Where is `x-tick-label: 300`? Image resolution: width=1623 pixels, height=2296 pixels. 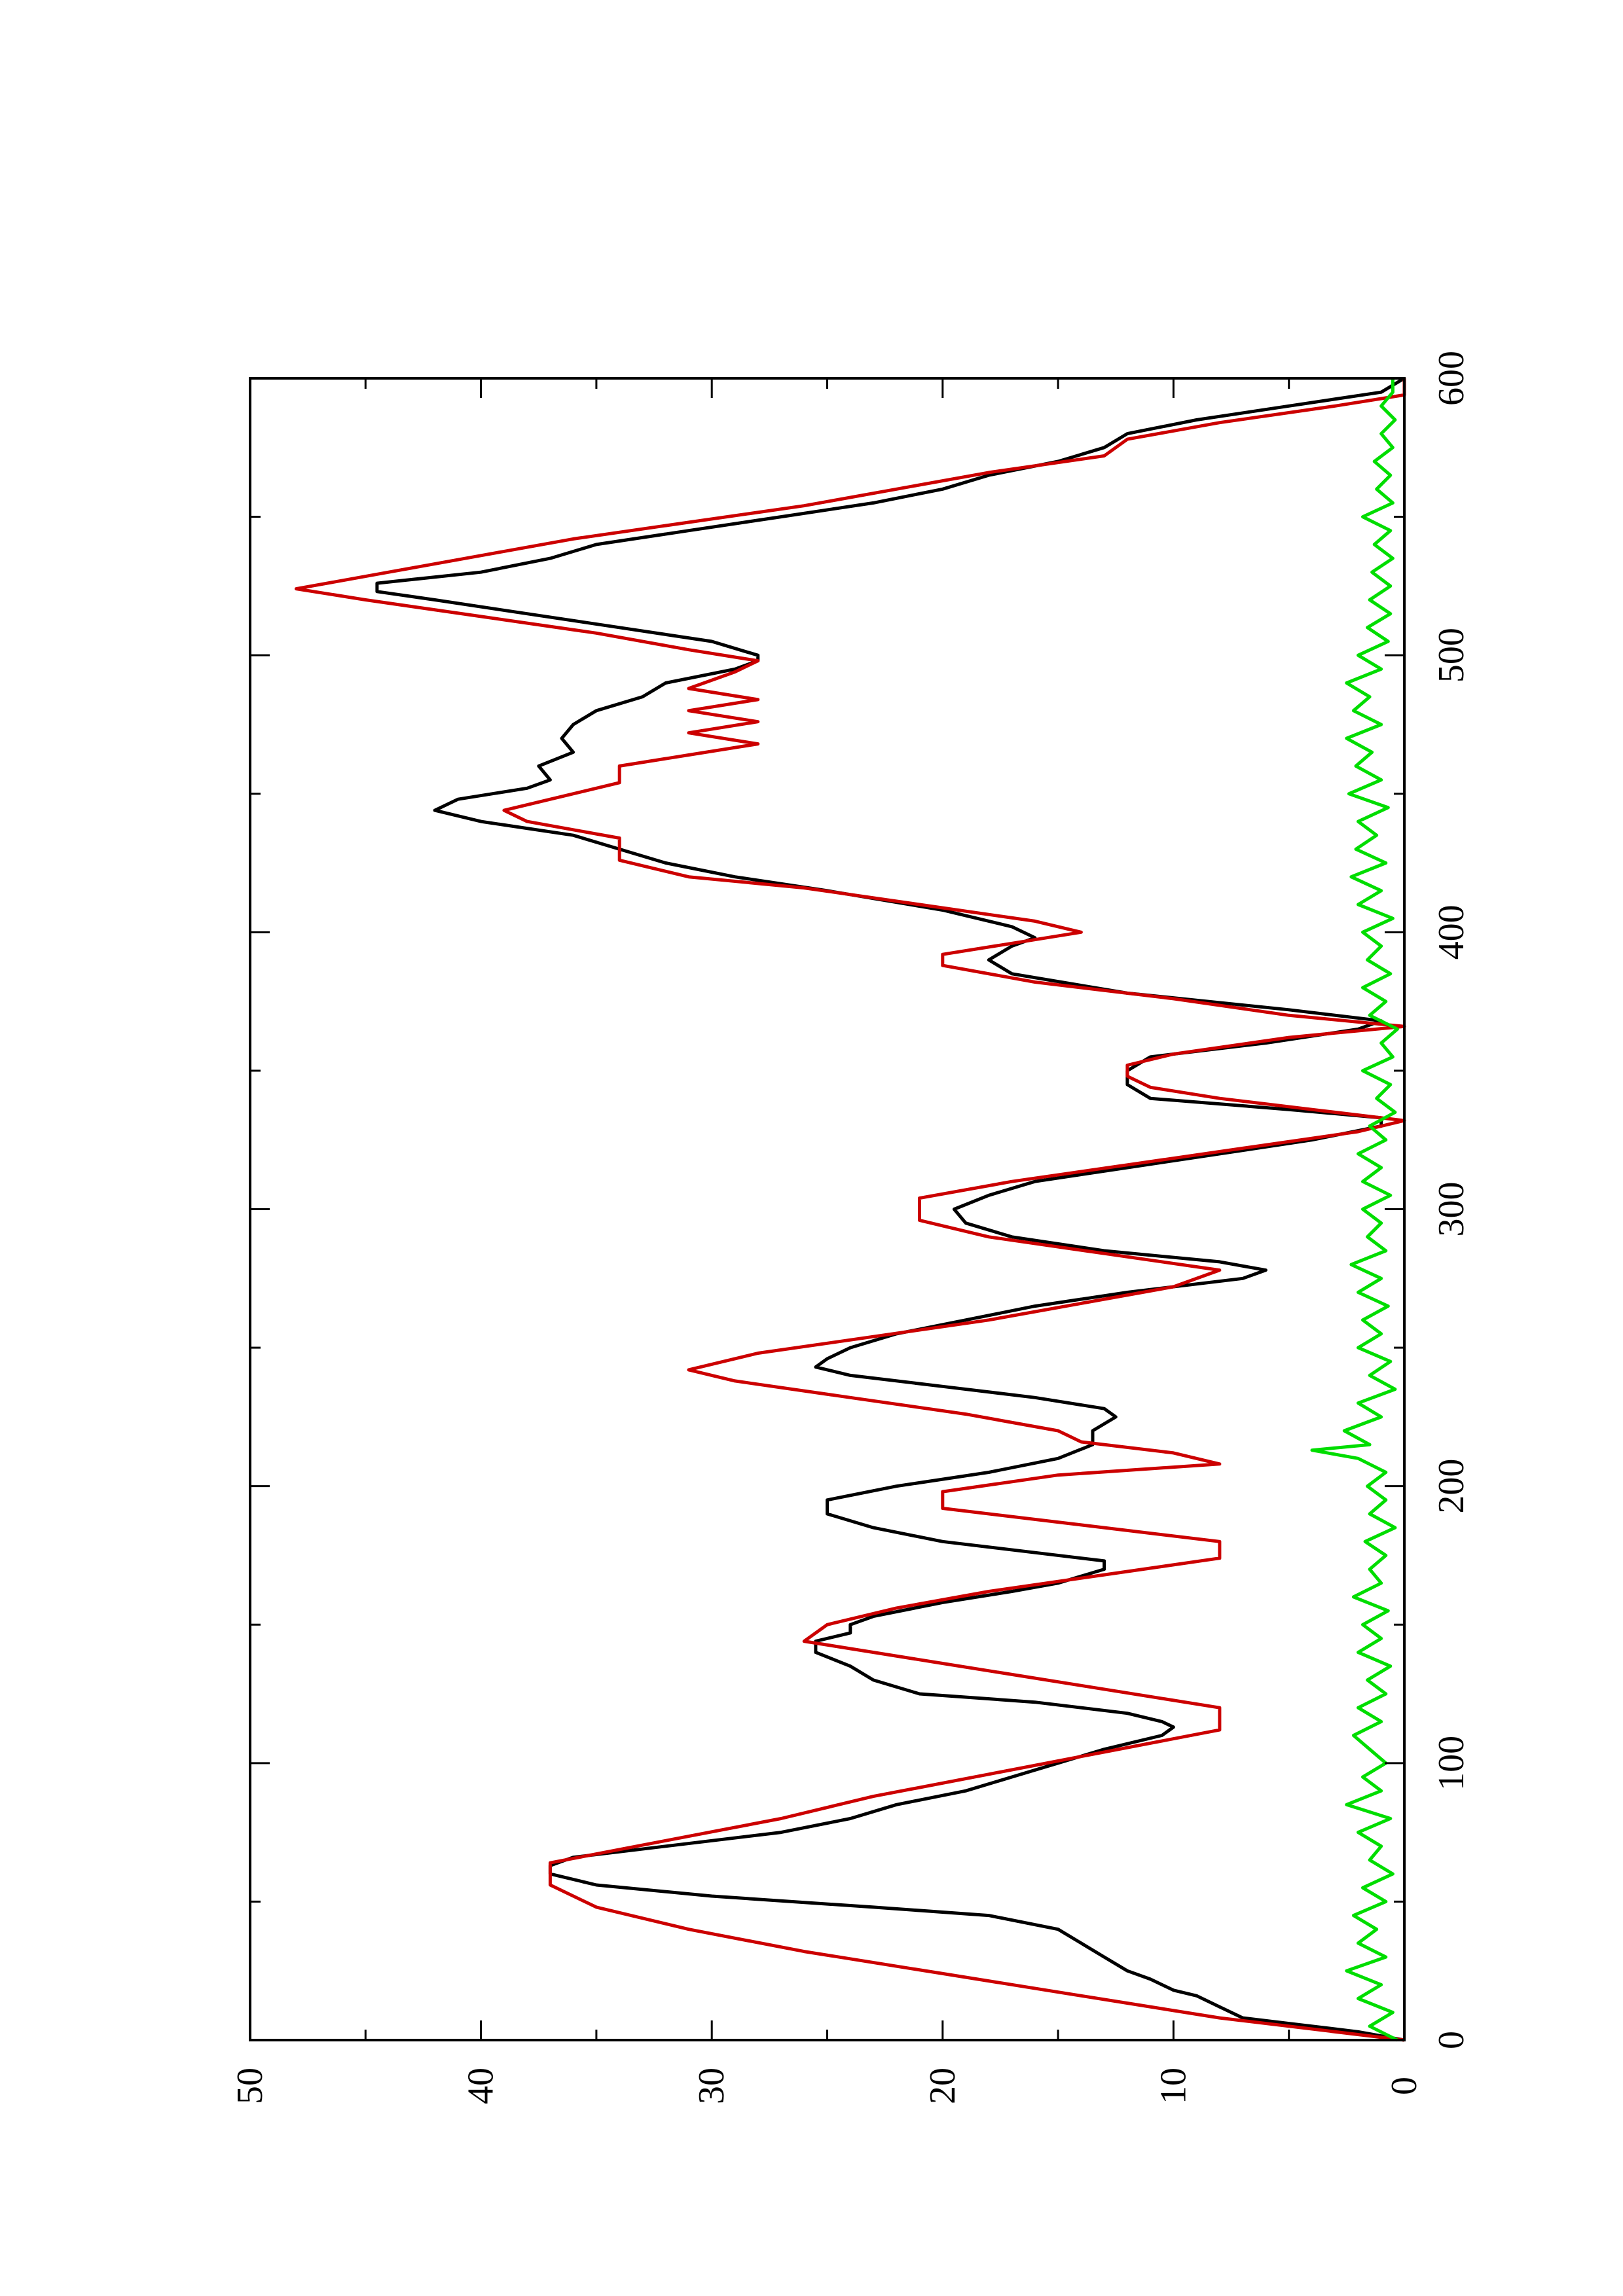
x-tick-label: 300 is located at coordinates (1451, 1209).